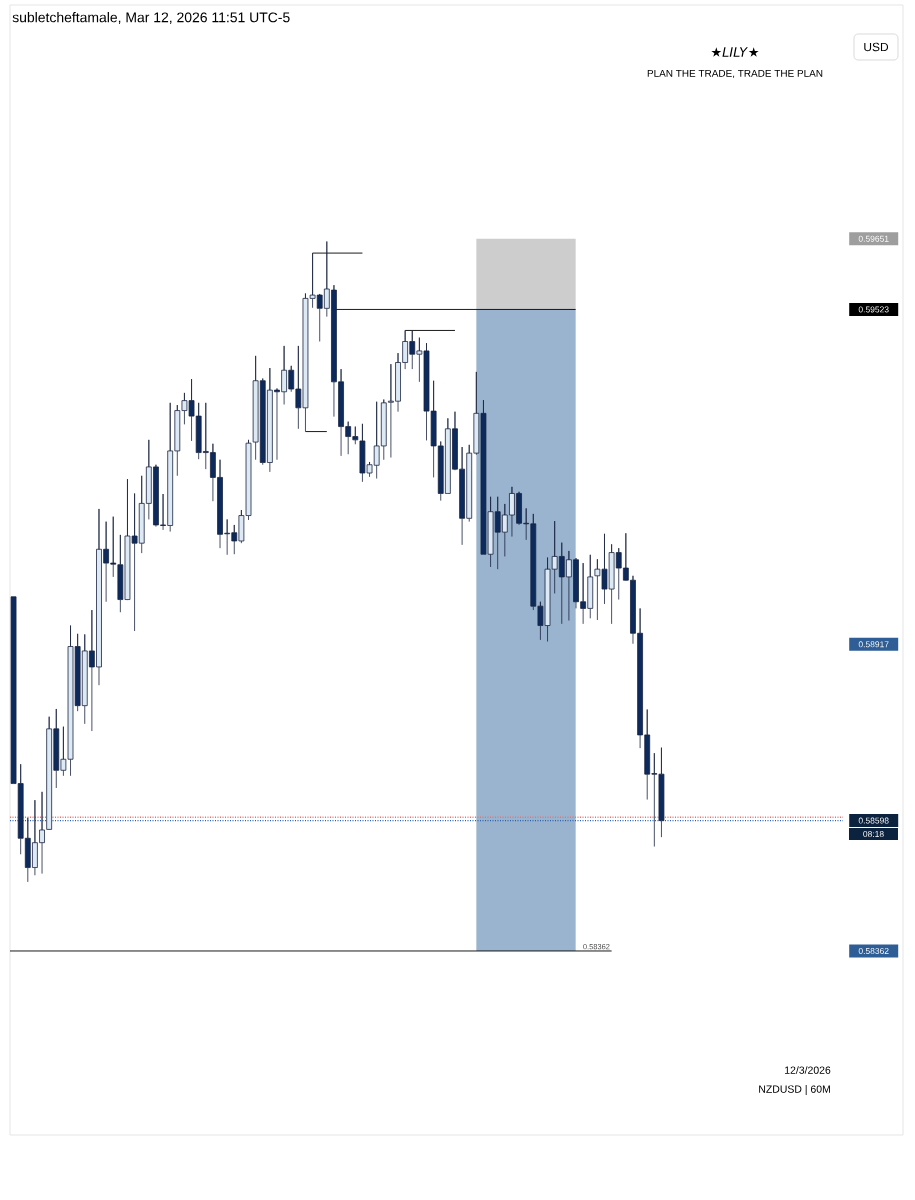 This screenshot has width=915, height=1200. Describe the element at coordinates (873, 644) in the screenshot. I see `y-tick-label: 0.58917` at that location.